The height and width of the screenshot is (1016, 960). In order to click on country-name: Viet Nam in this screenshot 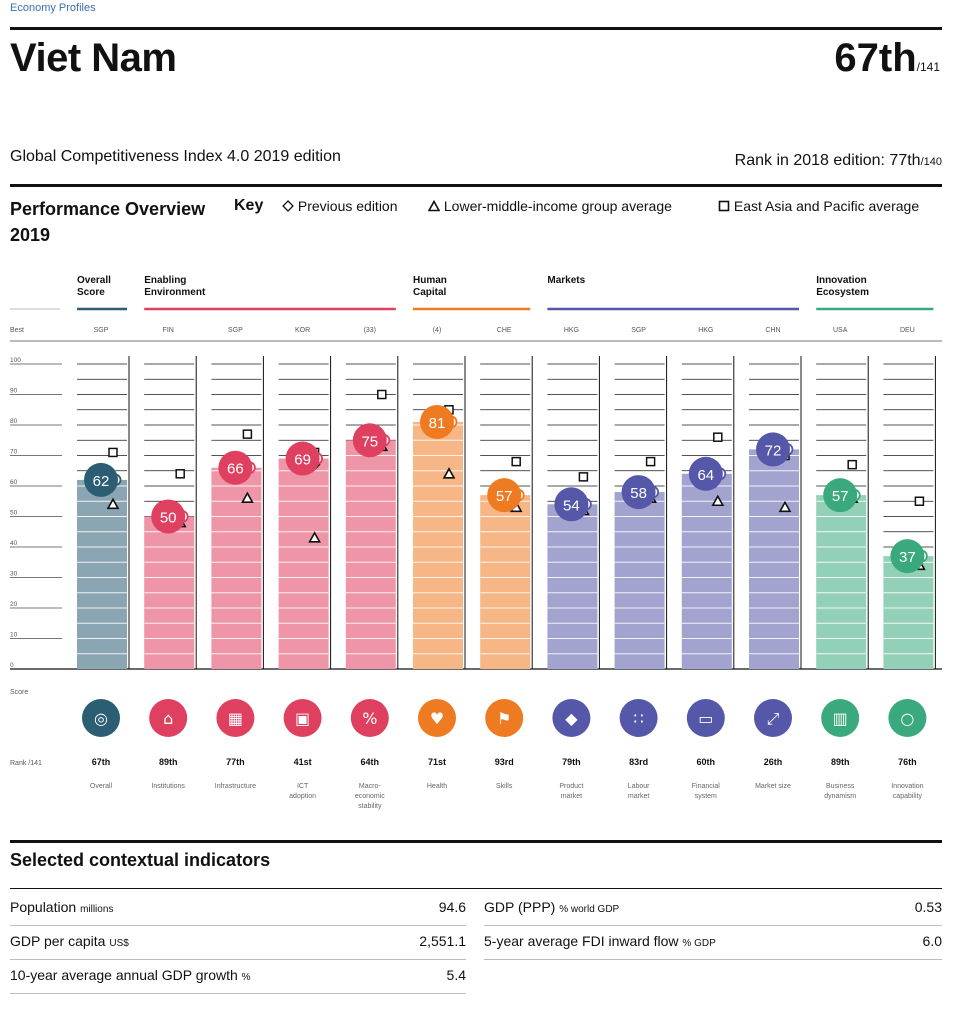, I will do `click(93, 58)`.